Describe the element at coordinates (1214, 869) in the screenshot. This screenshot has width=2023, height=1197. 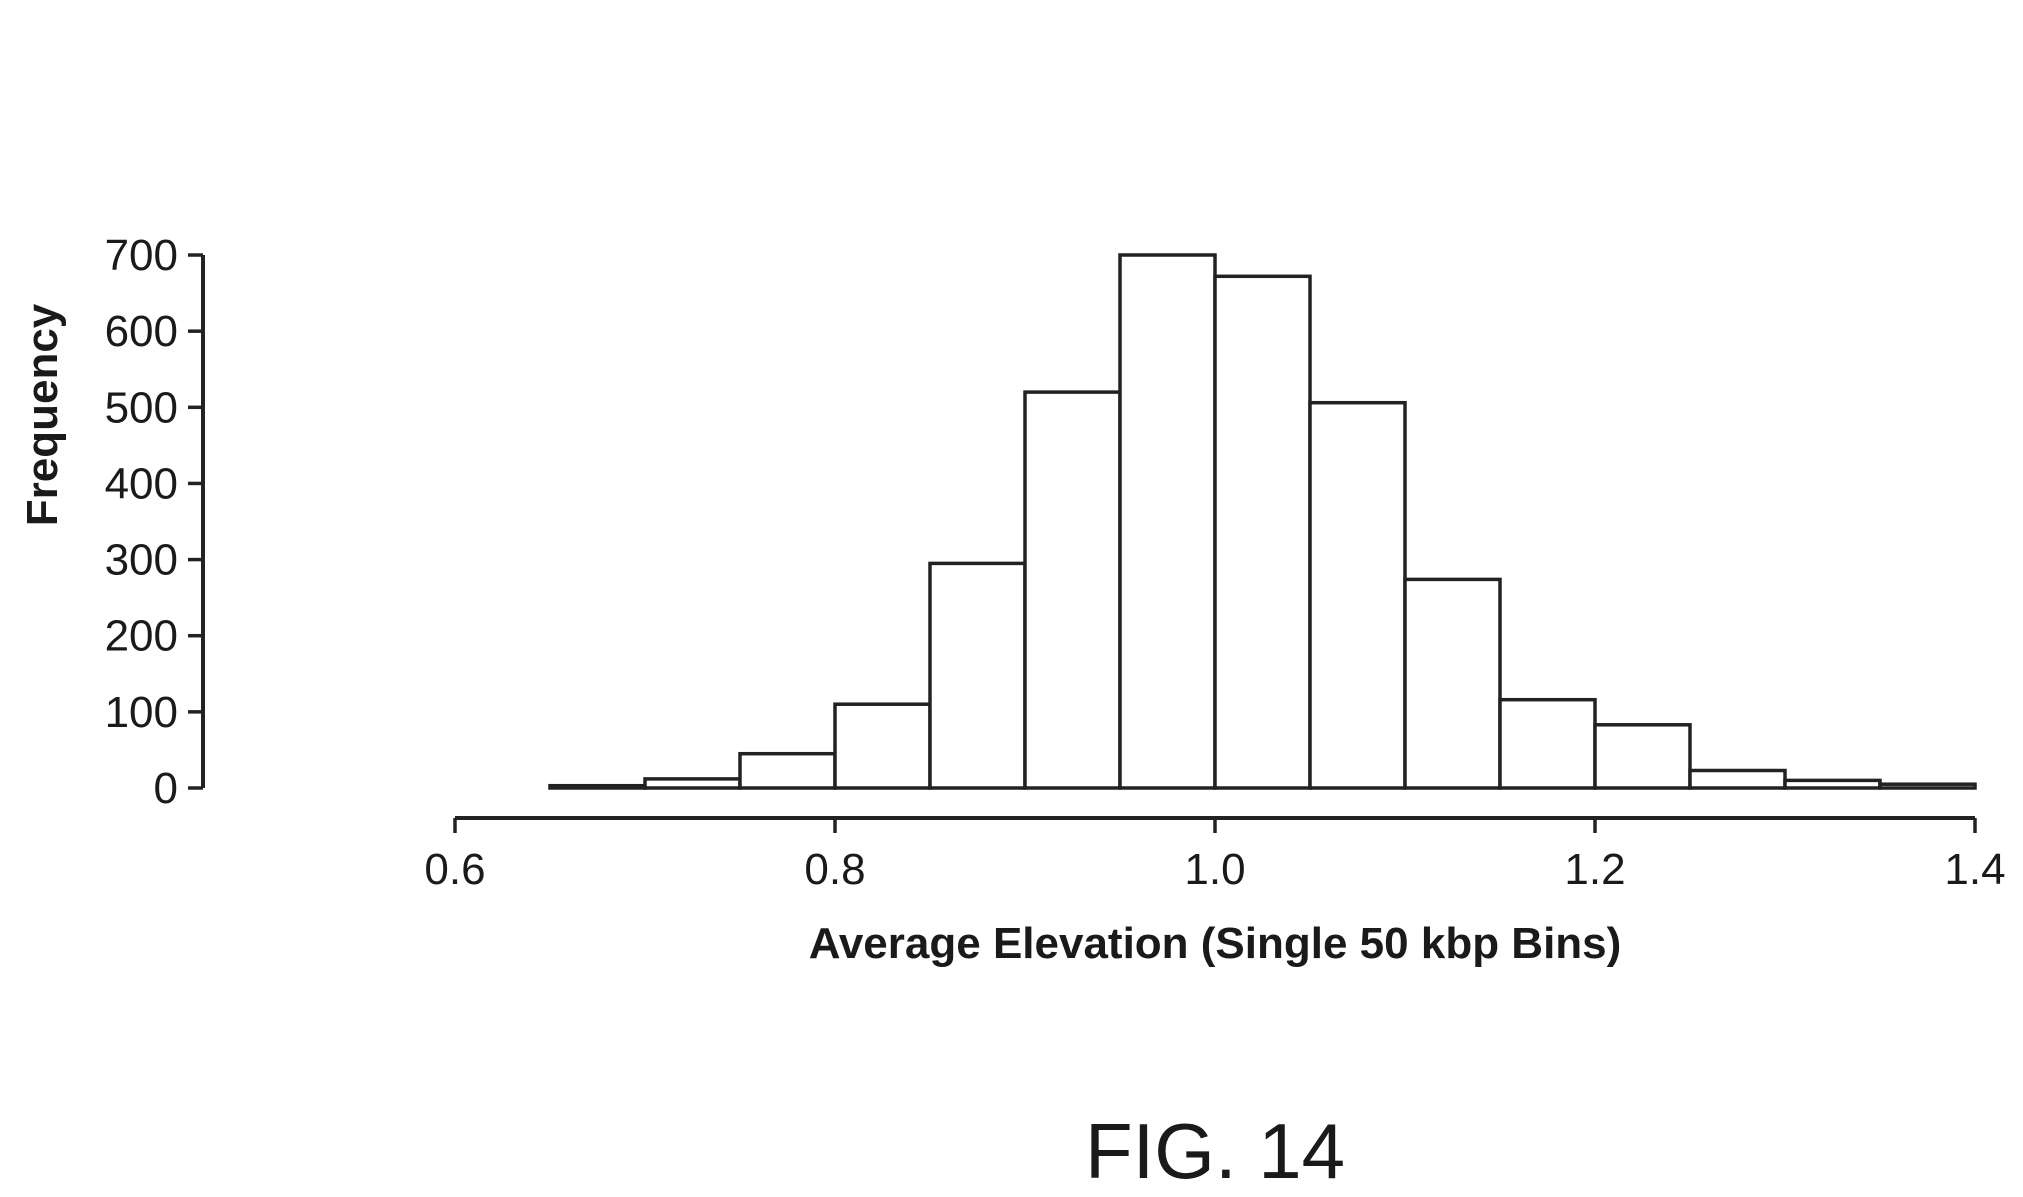
I see `x-tick-label: 1.0` at that location.